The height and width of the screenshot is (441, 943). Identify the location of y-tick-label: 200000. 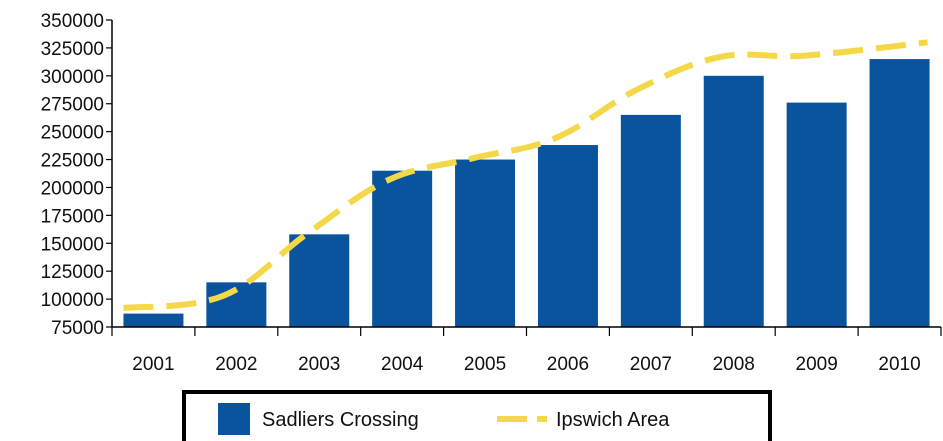
(72, 188).